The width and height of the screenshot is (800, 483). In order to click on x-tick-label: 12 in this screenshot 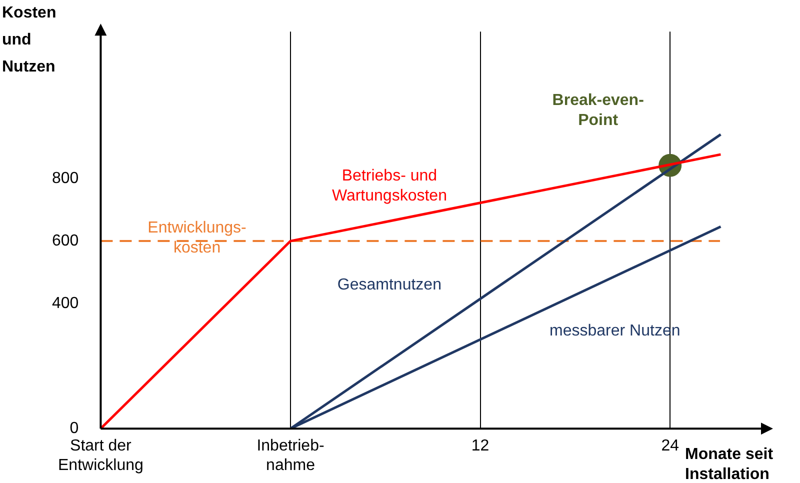, I will do `click(480, 446)`.